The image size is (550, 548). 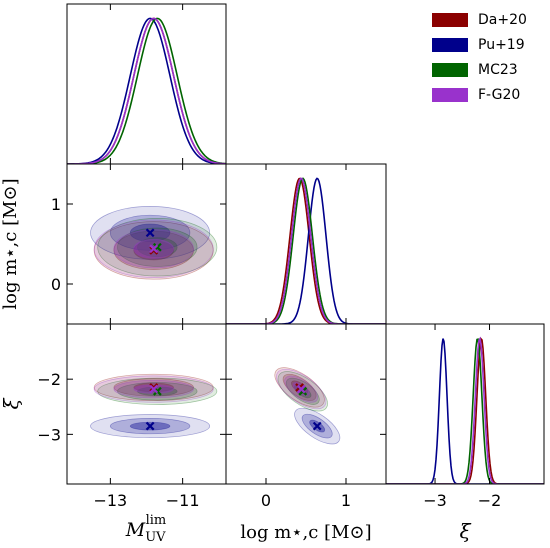 What do you see at coordinates (145, 529) in the screenshot?
I see `x-axis-label-muv: MUVlim` at bounding box center [145, 529].